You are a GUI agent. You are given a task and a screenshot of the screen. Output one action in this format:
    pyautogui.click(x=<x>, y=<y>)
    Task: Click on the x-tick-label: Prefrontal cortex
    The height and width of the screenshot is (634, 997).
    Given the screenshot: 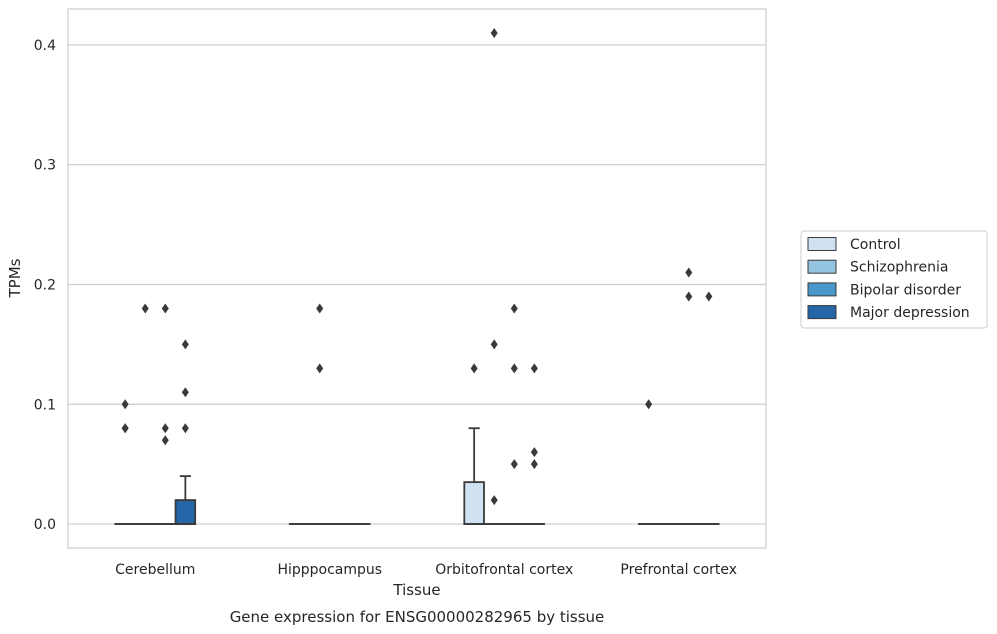 What is the action you would take?
    pyautogui.click(x=678, y=570)
    